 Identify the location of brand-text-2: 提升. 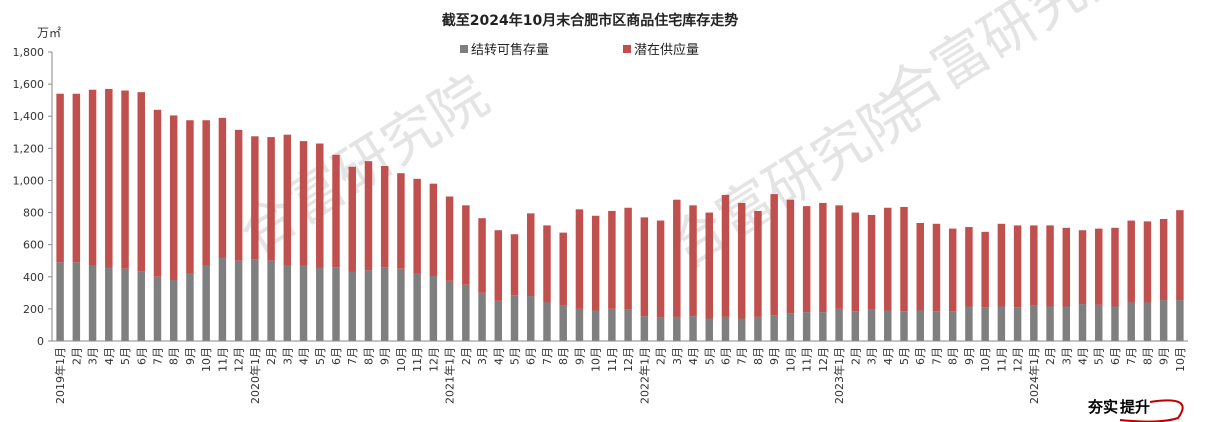
(1135, 407).